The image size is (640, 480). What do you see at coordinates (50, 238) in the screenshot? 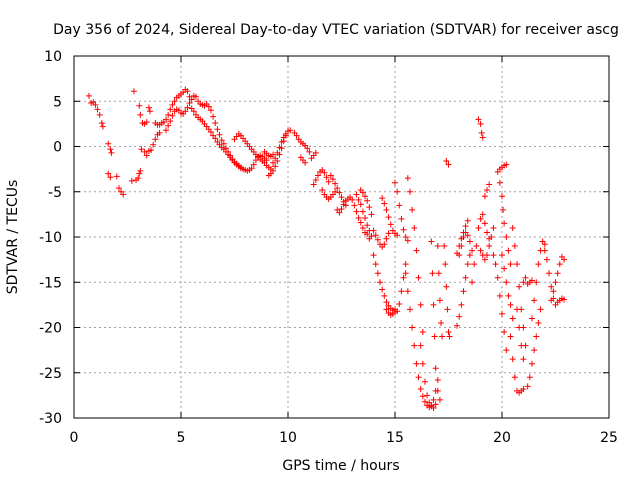
I see `y-tick-labels: 10 5 0 -5 -10 -15 -20 -25 -30` at bounding box center [50, 238].